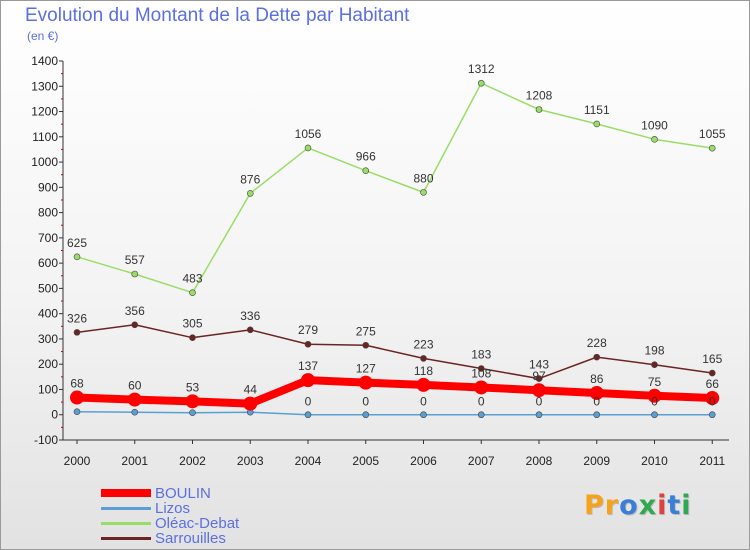 The height and width of the screenshot is (550, 750). What do you see at coordinates (308, 134) in the screenshot?
I see `data-label-oléac-debat: 1056` at bounding box center [308, 134].